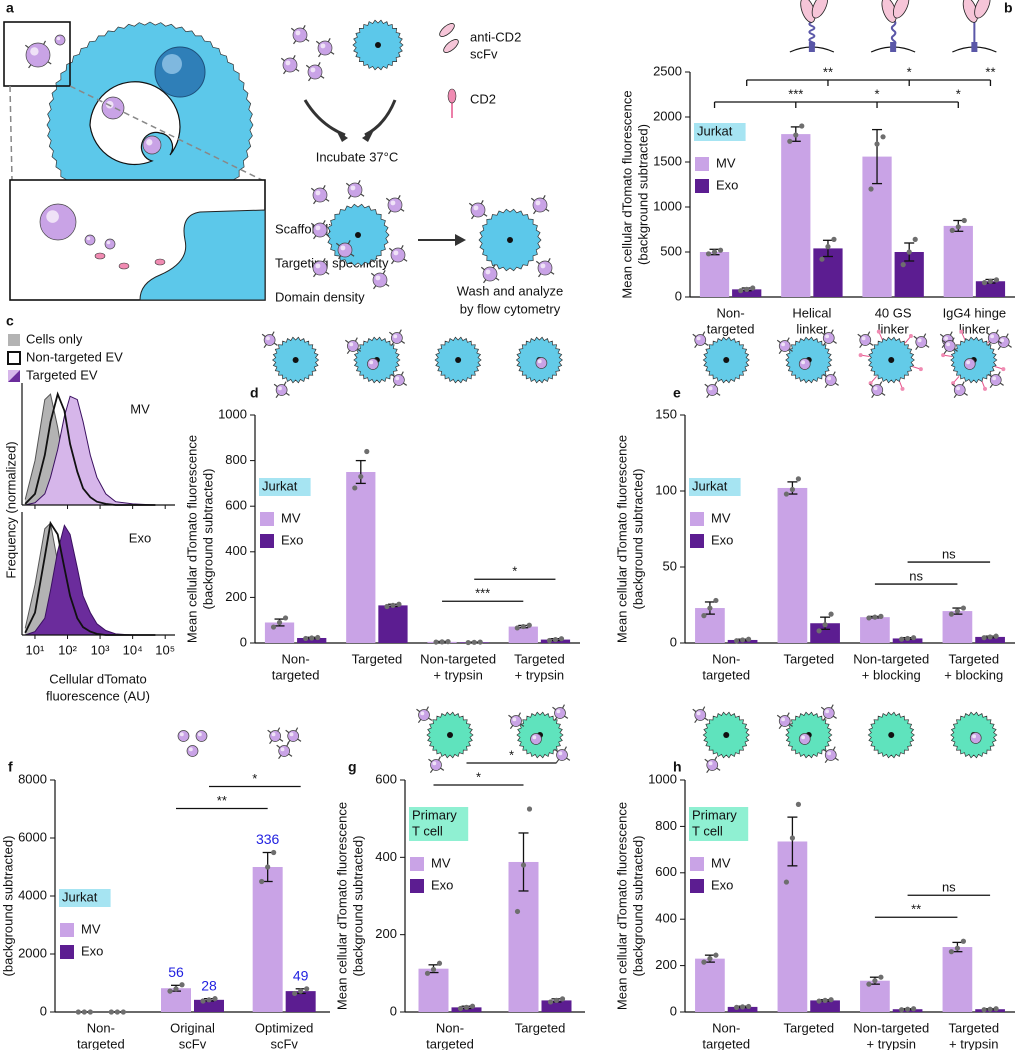 This screenshot has width=1022, height=1050. Describe the element at coordinates (62, 374) in the screenshot. I see `legend-label: Targeted EV` at that location.